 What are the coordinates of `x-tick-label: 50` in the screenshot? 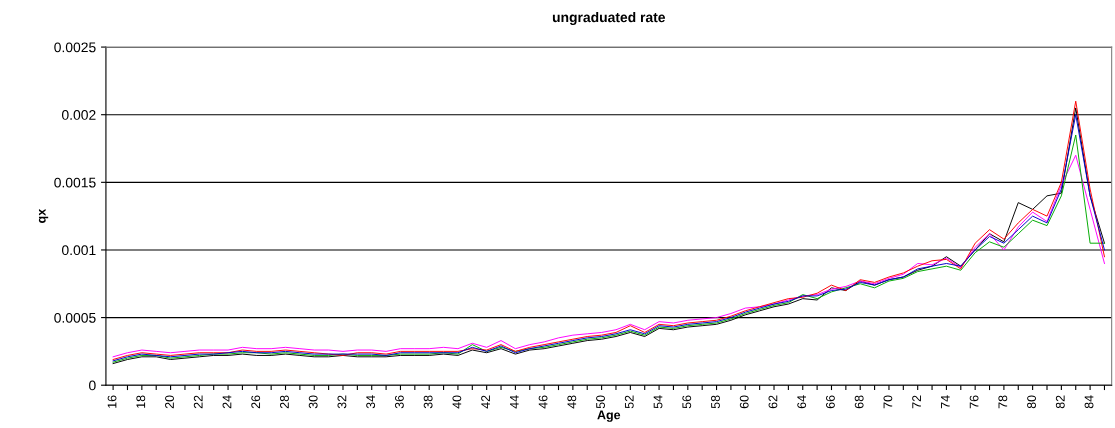 It's located at (600, 402).